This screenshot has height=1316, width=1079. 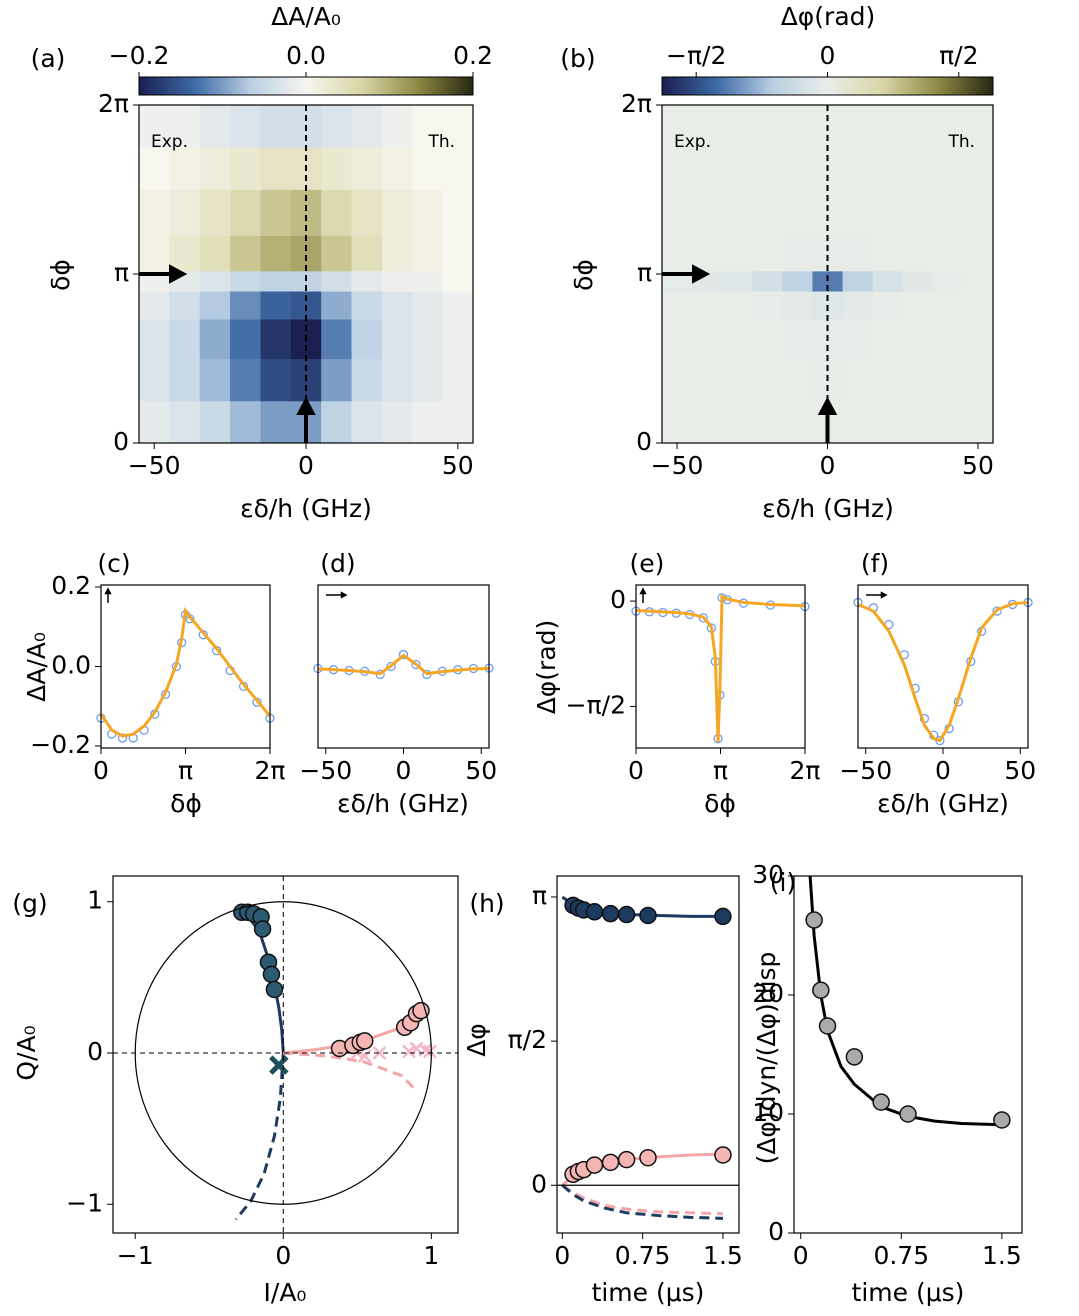 I want to click on x-tick-label: 50, so click(x=458, y=465).